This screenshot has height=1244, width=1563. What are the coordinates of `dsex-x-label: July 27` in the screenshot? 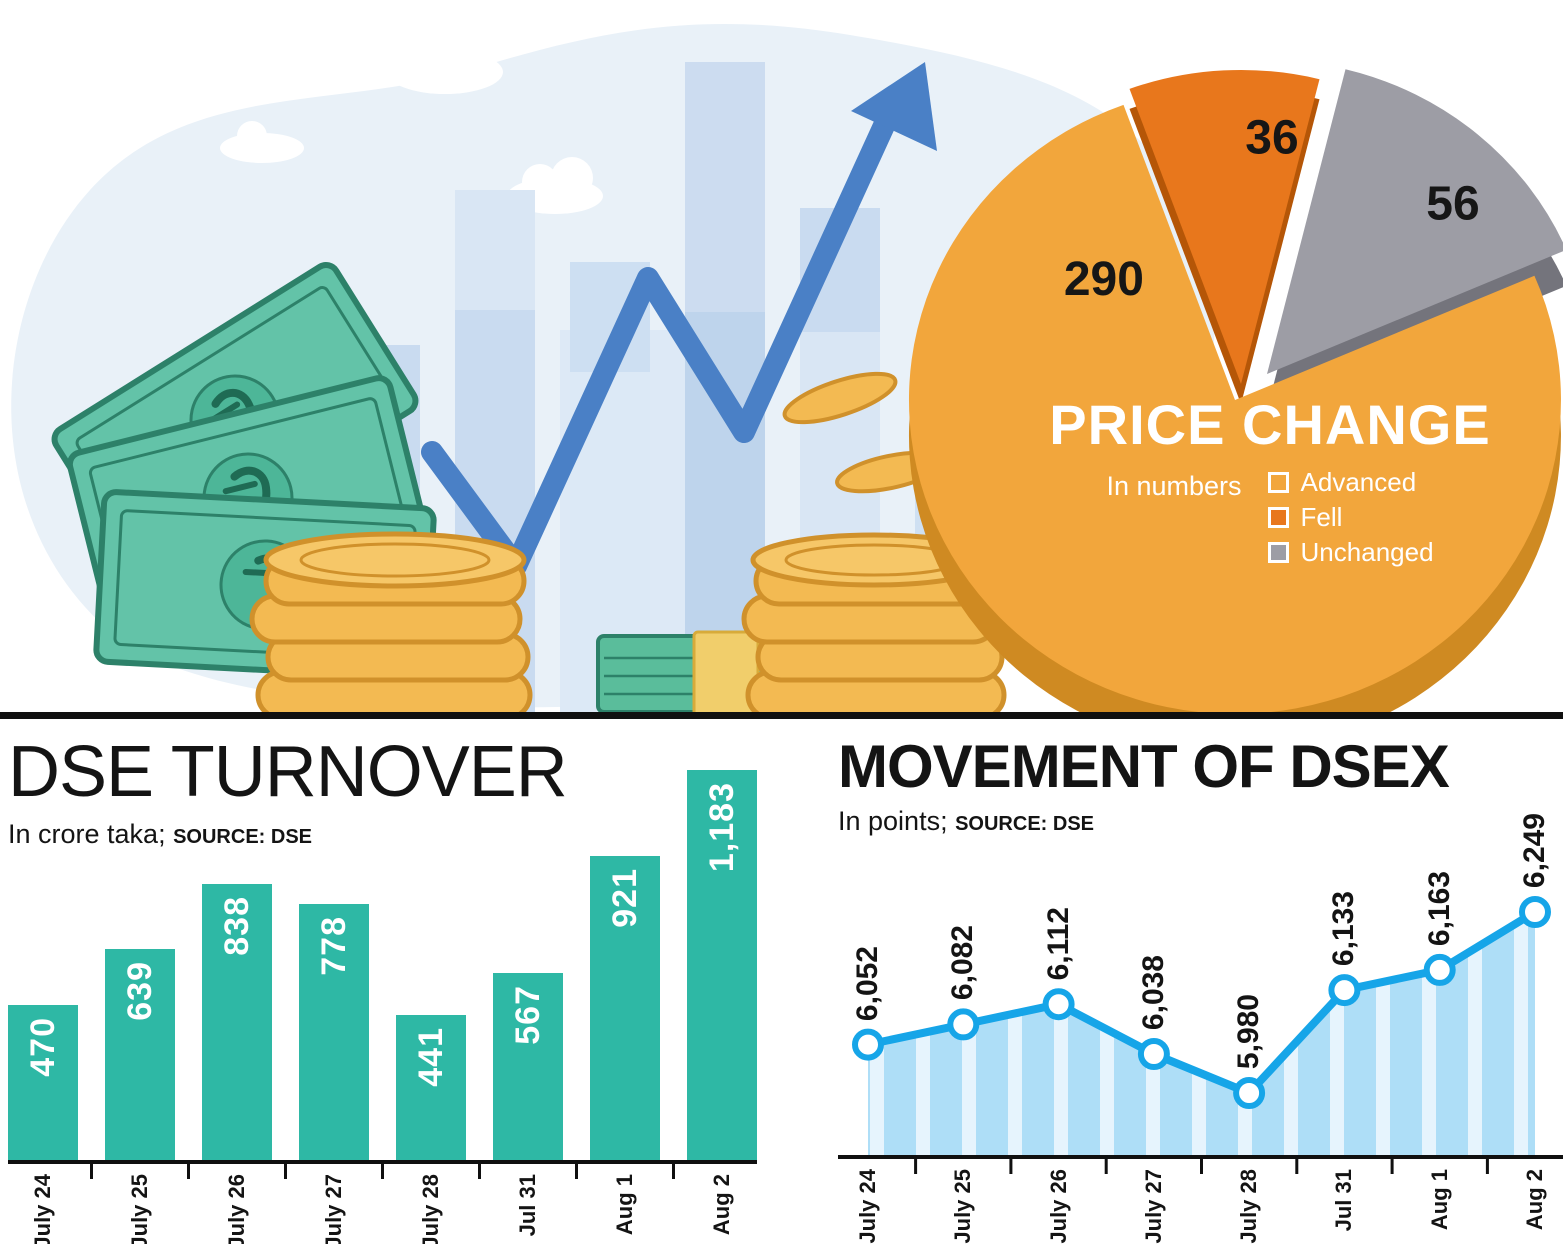 It's located at (1154, 1206).